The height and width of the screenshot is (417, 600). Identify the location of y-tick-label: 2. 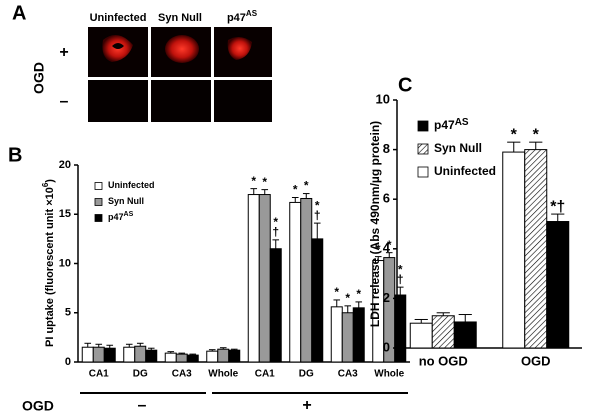
(386, 297).